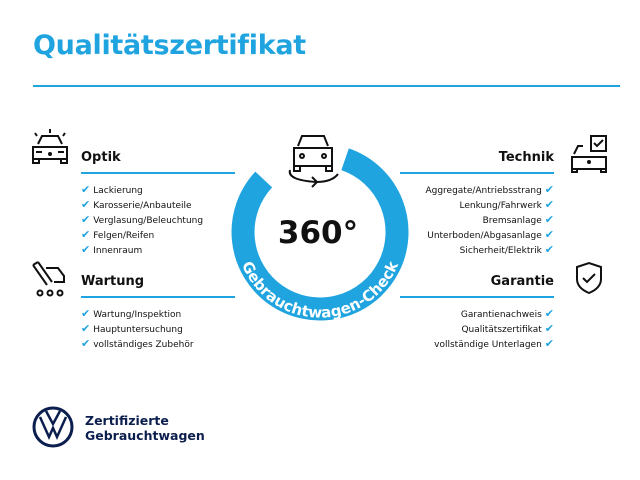 The height and width of the screenshot is (480, 640). I want to click on list-item: Sicherheit/Elektrik ✔, so click(506, 249).